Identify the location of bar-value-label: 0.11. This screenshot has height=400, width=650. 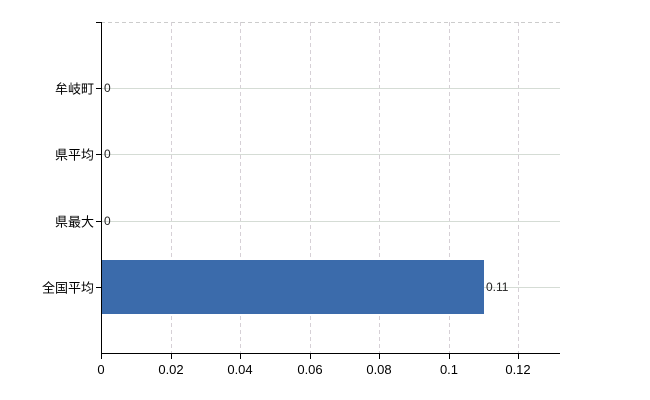
(497, 287).